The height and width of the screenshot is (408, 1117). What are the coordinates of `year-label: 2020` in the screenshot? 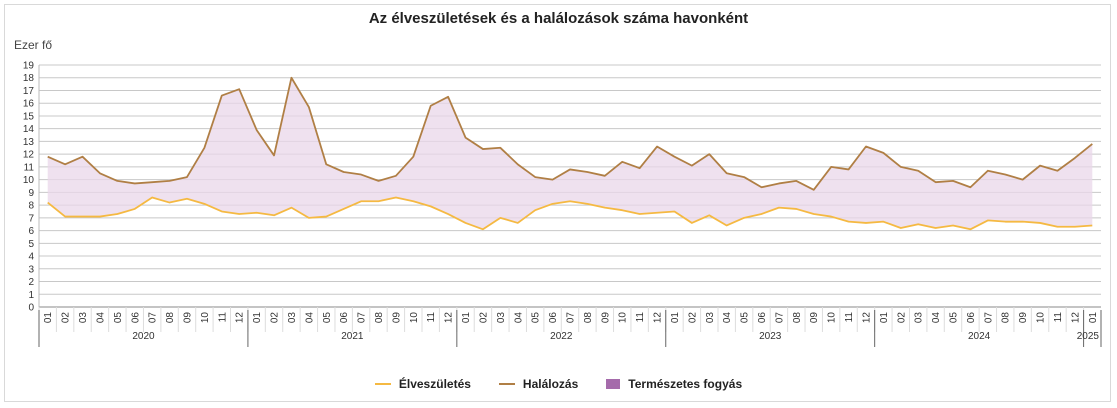 It's located at (143, 336).